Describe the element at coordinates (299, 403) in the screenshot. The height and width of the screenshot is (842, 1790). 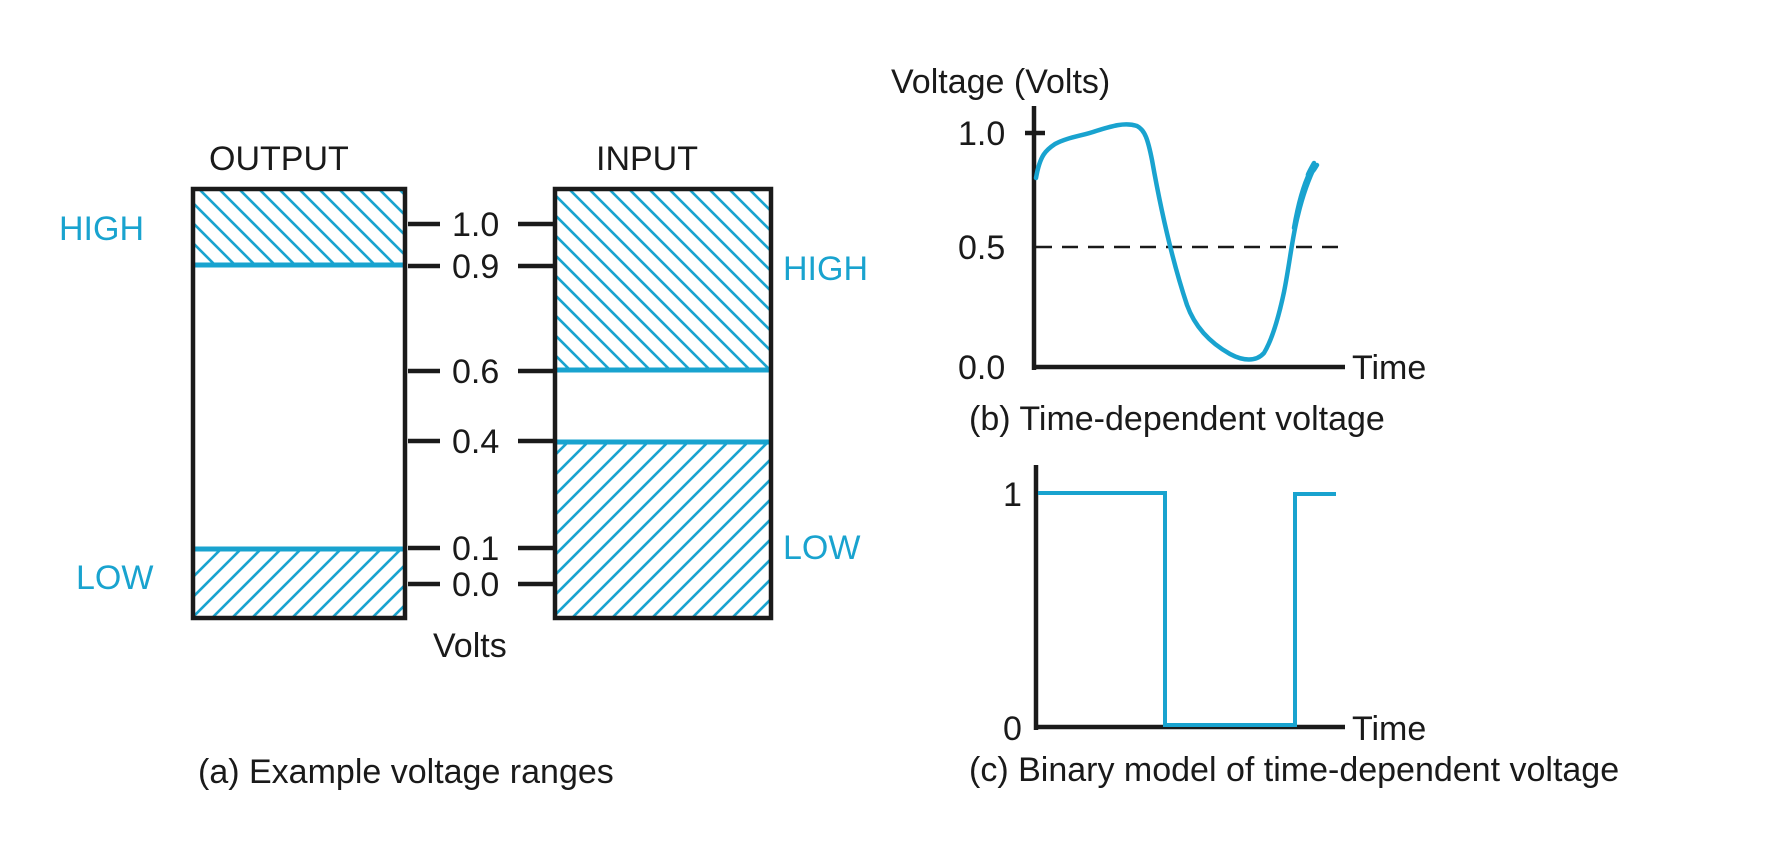
I see `output-box` at that location.